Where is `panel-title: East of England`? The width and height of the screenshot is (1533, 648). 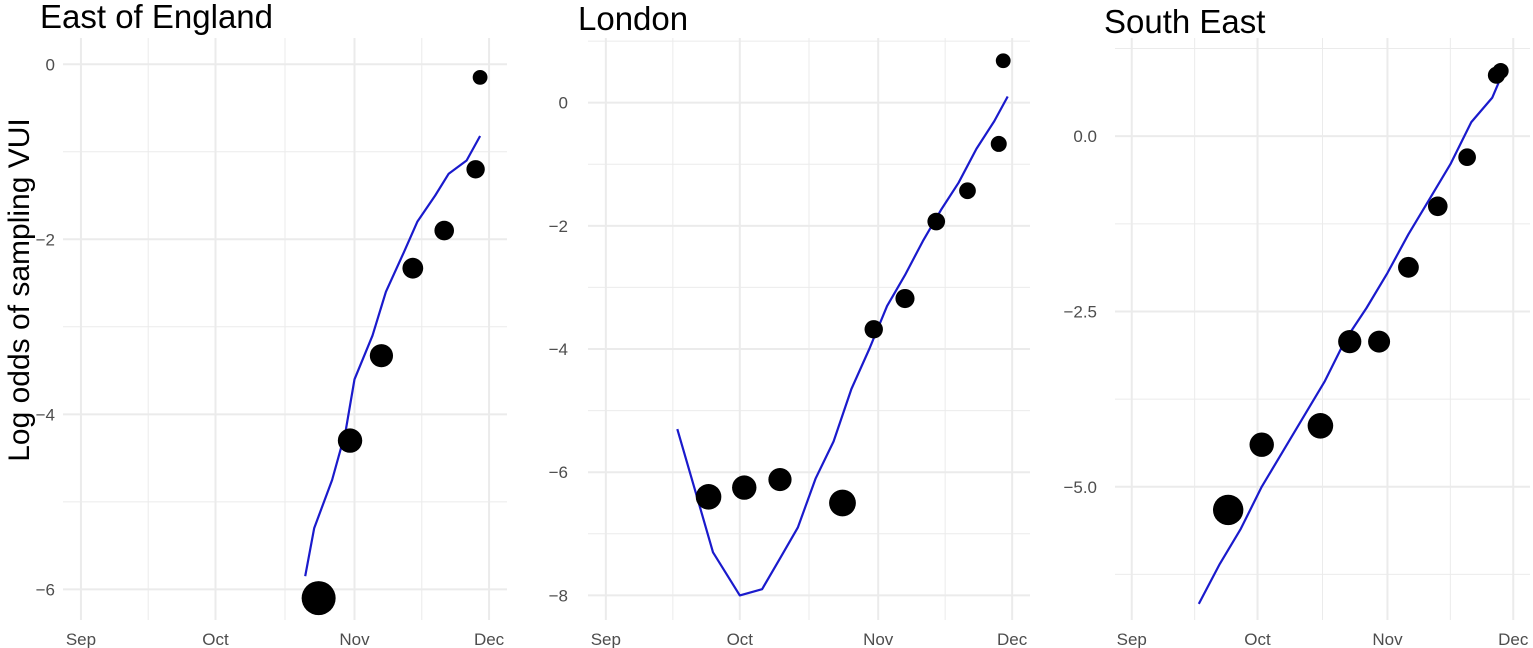
panel-title: East of England is located at coordinates (156, 17).